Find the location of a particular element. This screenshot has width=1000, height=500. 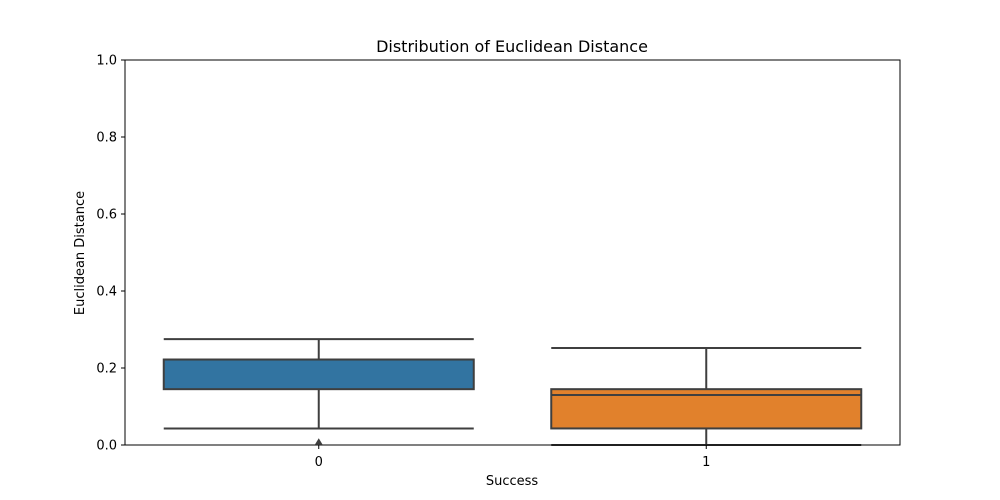

x-axis-label: Success is located at coordinates (512, 481).